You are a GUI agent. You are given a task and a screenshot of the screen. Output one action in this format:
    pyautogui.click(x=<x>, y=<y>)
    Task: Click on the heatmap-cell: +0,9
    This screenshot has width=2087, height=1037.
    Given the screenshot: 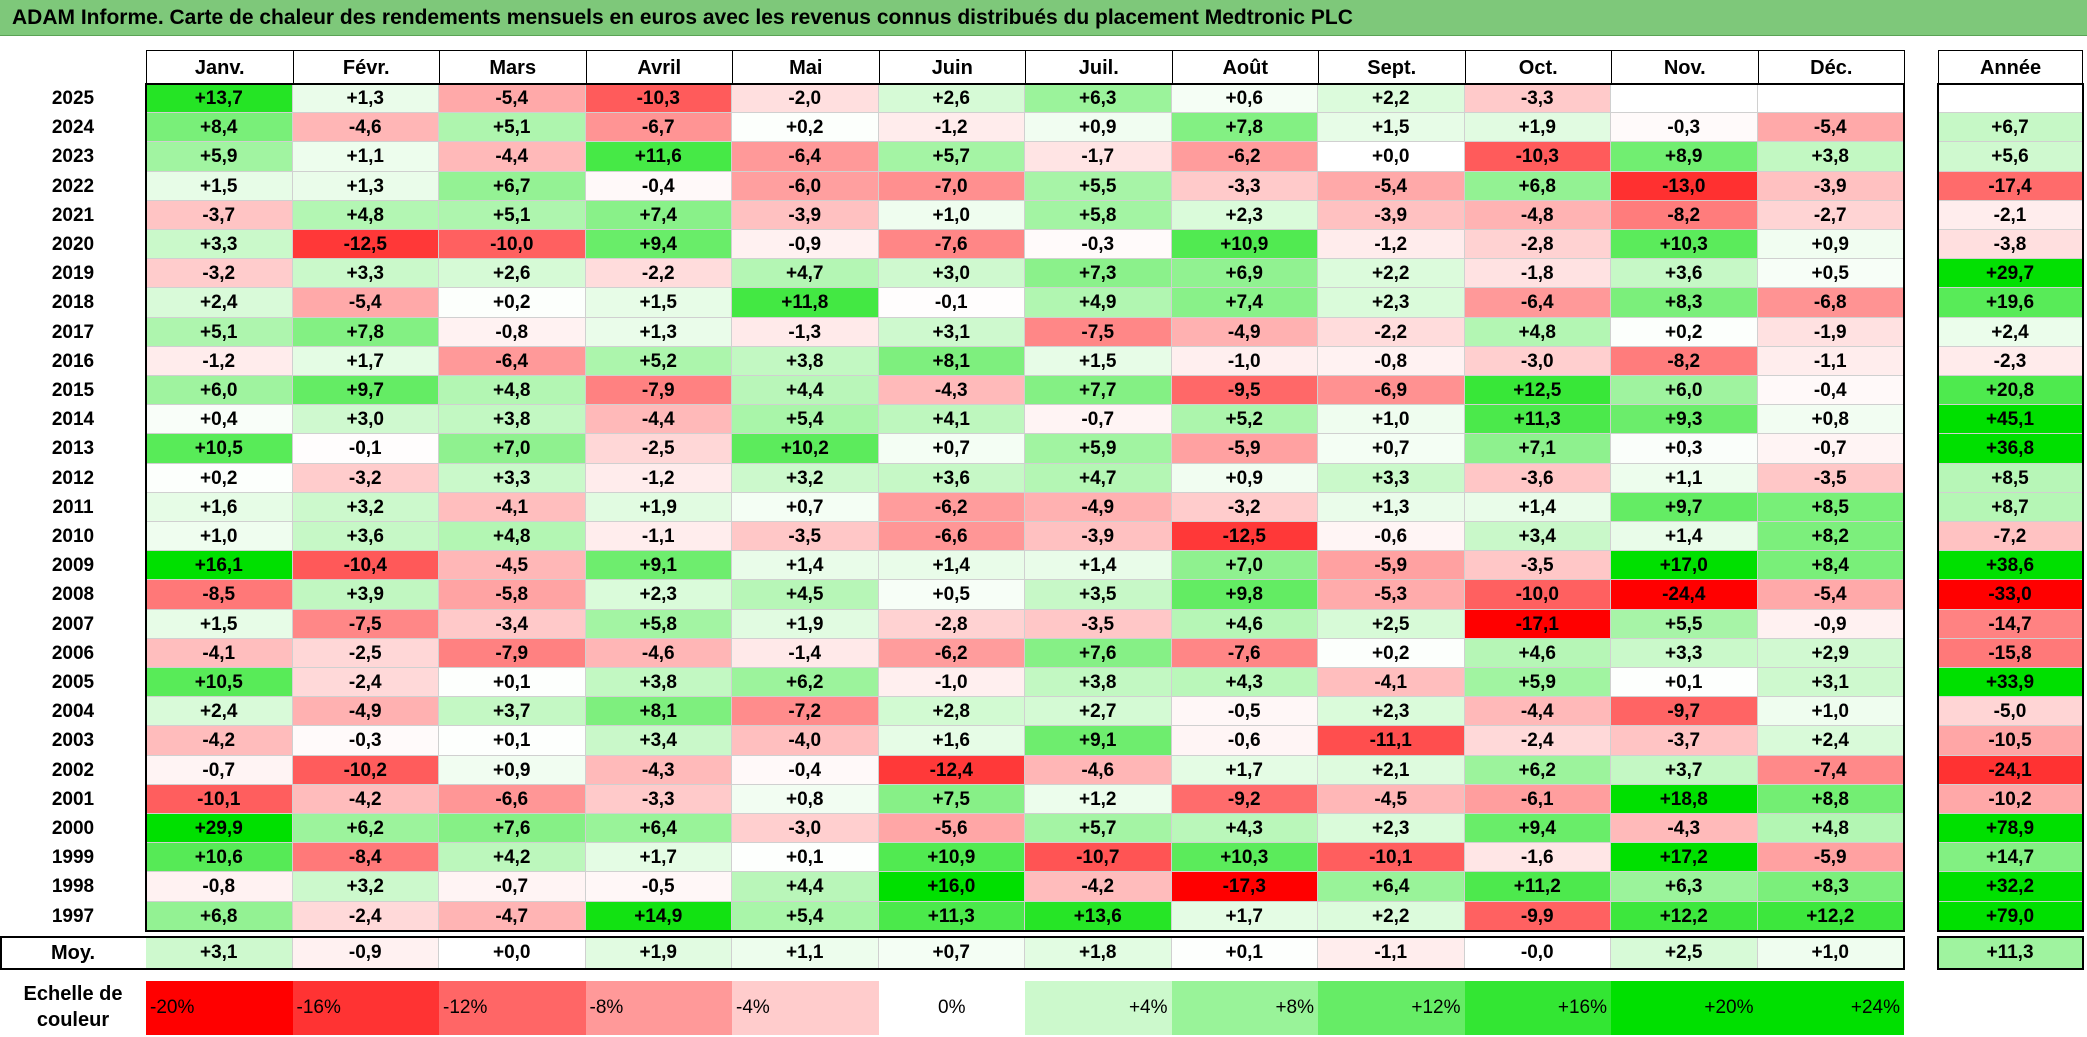 What is the action you would take?
    pyautogui.click(x=1830, y=245)
    